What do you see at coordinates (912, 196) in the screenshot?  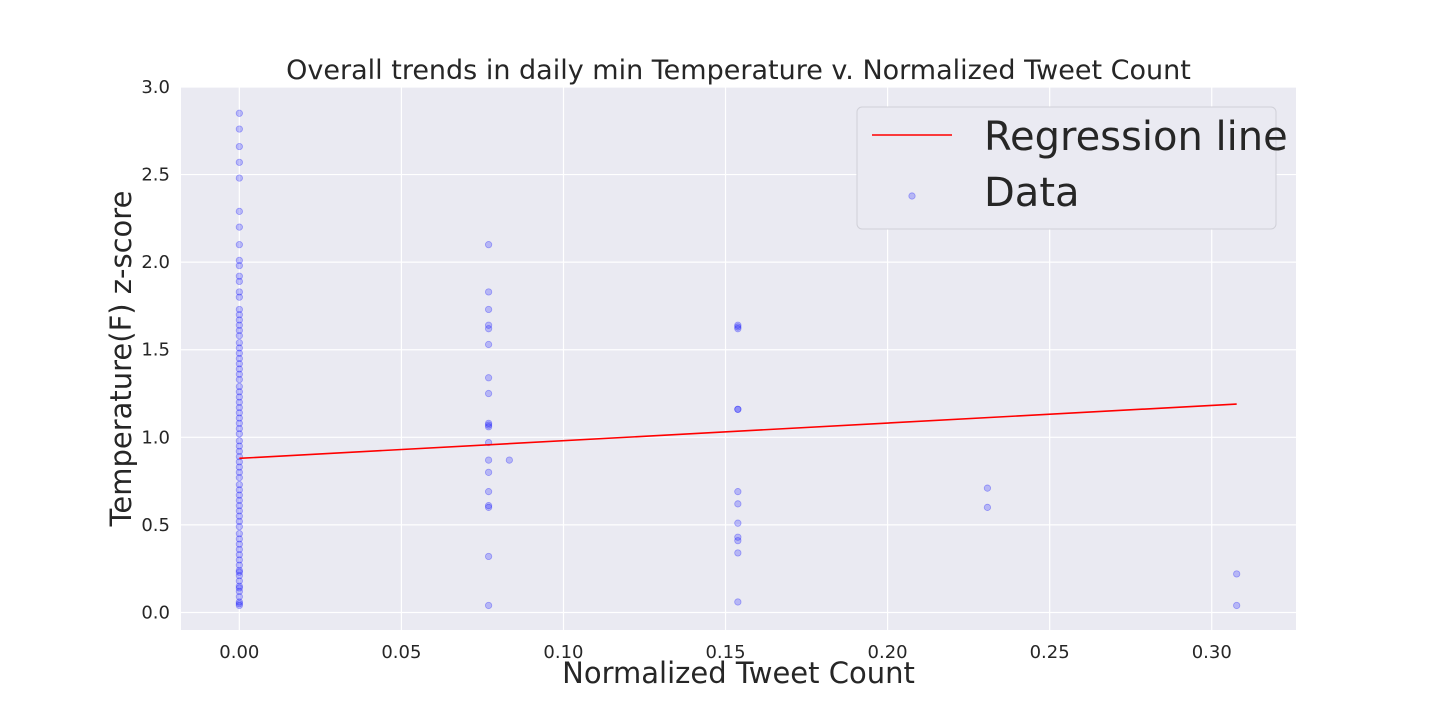 I see `legend-dot-swatch` at bounding box center [912, 196].